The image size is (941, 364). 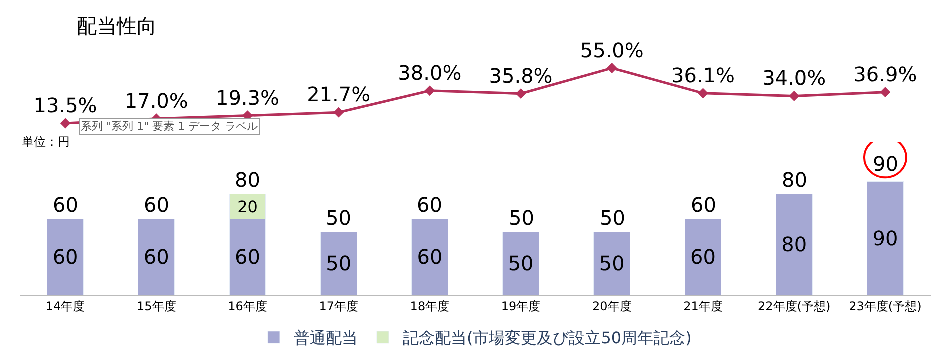 I want to click on legend-label: 普通配当, so click(x=326, y=338).